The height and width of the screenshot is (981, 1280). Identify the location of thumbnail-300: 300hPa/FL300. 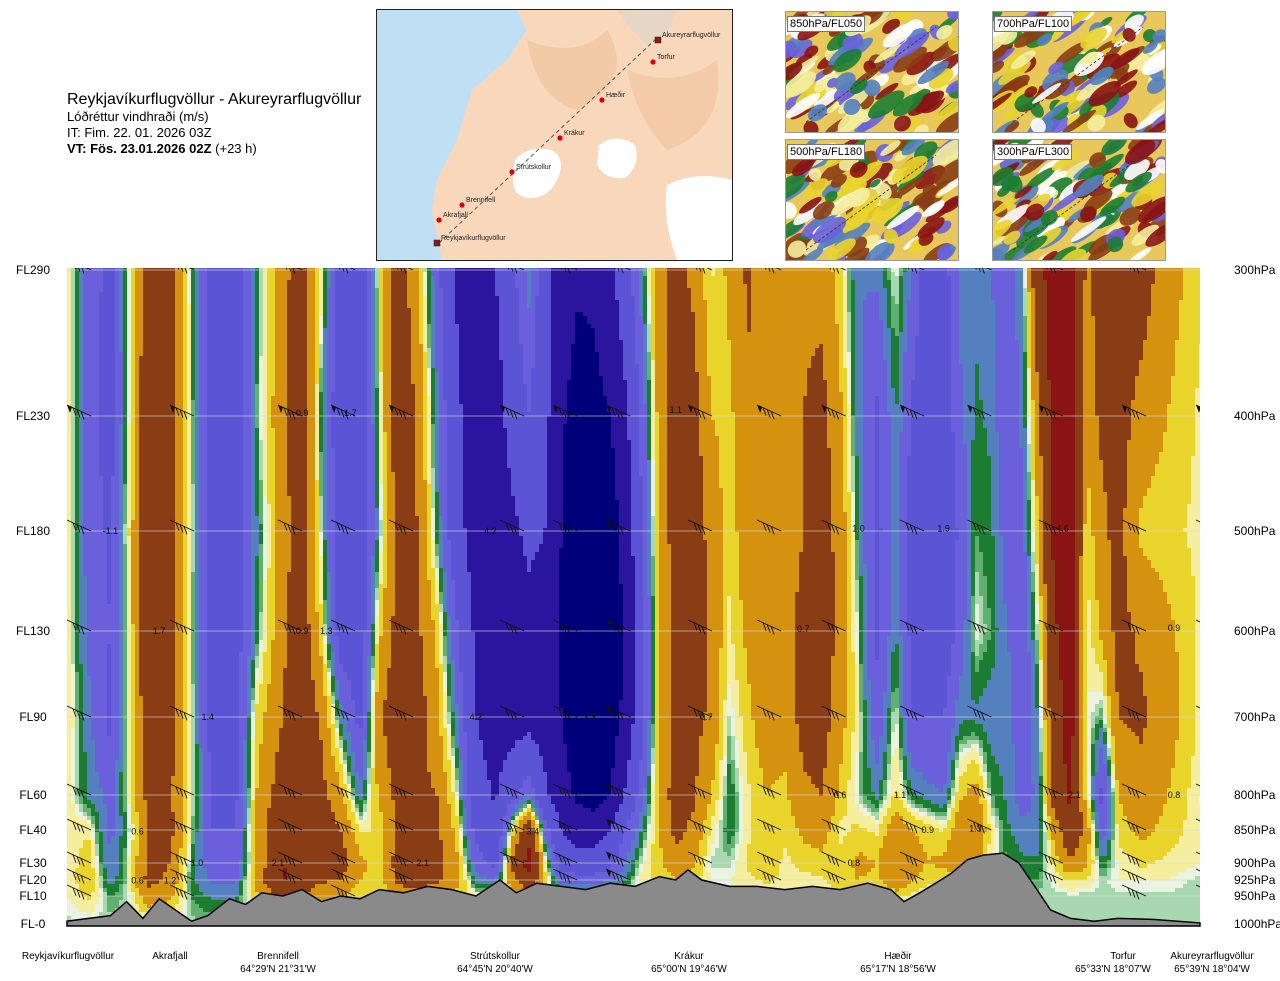
(1079, 200).